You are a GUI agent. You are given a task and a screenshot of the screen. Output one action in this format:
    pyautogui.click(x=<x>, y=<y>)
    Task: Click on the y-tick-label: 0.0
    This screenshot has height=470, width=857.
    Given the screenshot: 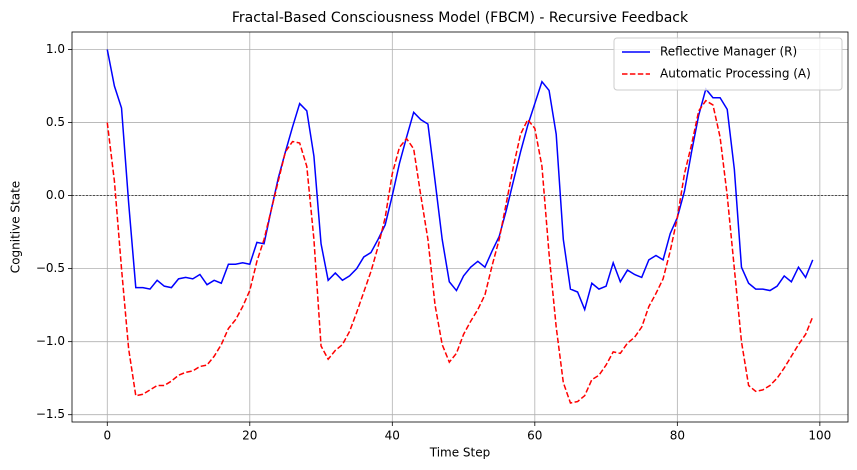 What is the action you would take?
    pyautogui.click(x=55, y=195)
    